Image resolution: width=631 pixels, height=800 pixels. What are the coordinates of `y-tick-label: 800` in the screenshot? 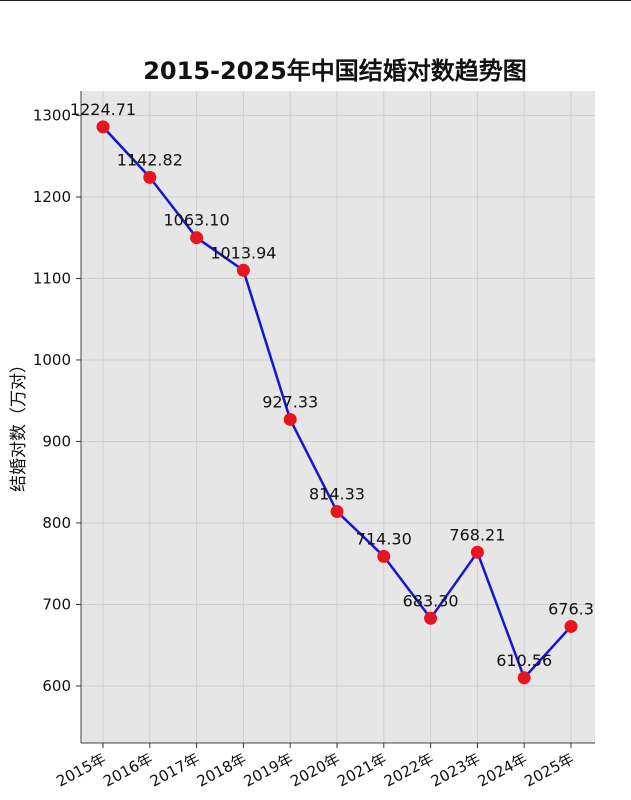 It's located at (56, 523).